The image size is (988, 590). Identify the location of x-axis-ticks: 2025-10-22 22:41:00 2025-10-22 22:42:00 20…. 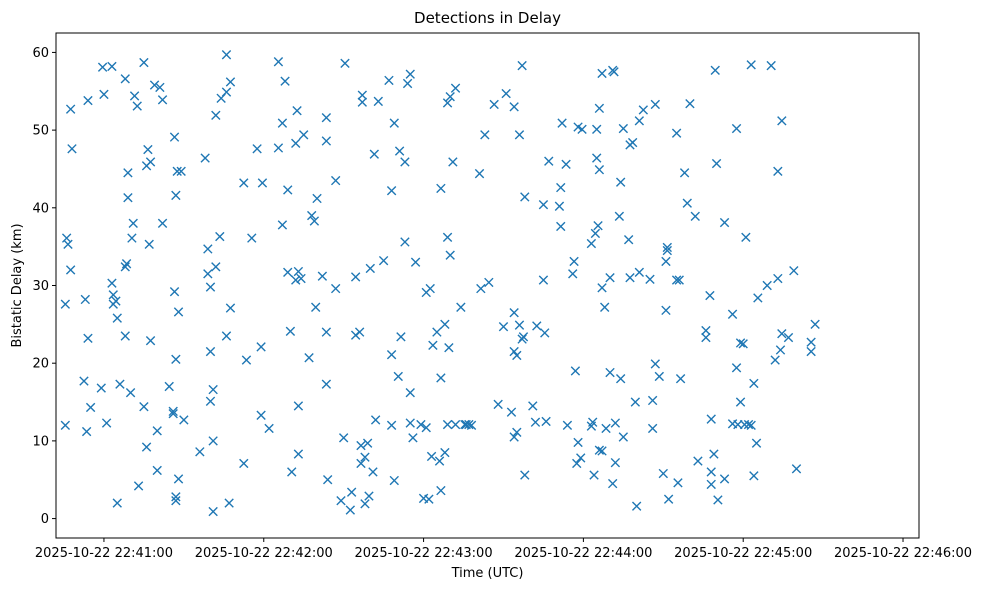
(503, 549).